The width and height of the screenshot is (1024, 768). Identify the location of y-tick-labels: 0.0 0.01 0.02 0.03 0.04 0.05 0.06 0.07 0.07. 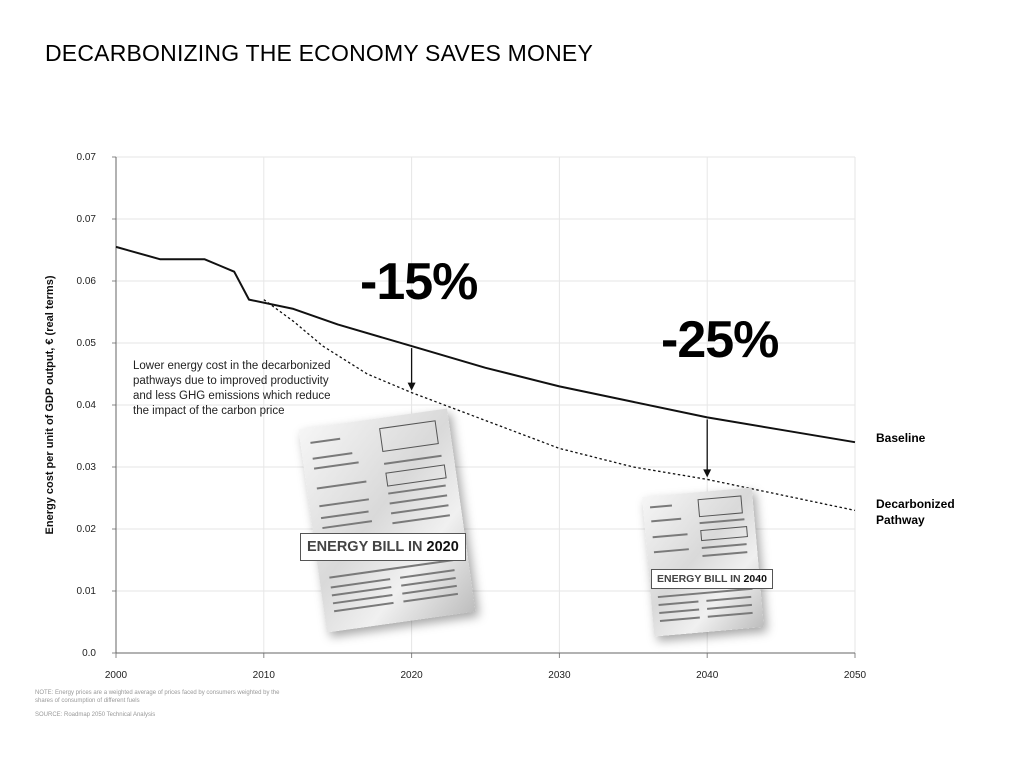
(87, 405).